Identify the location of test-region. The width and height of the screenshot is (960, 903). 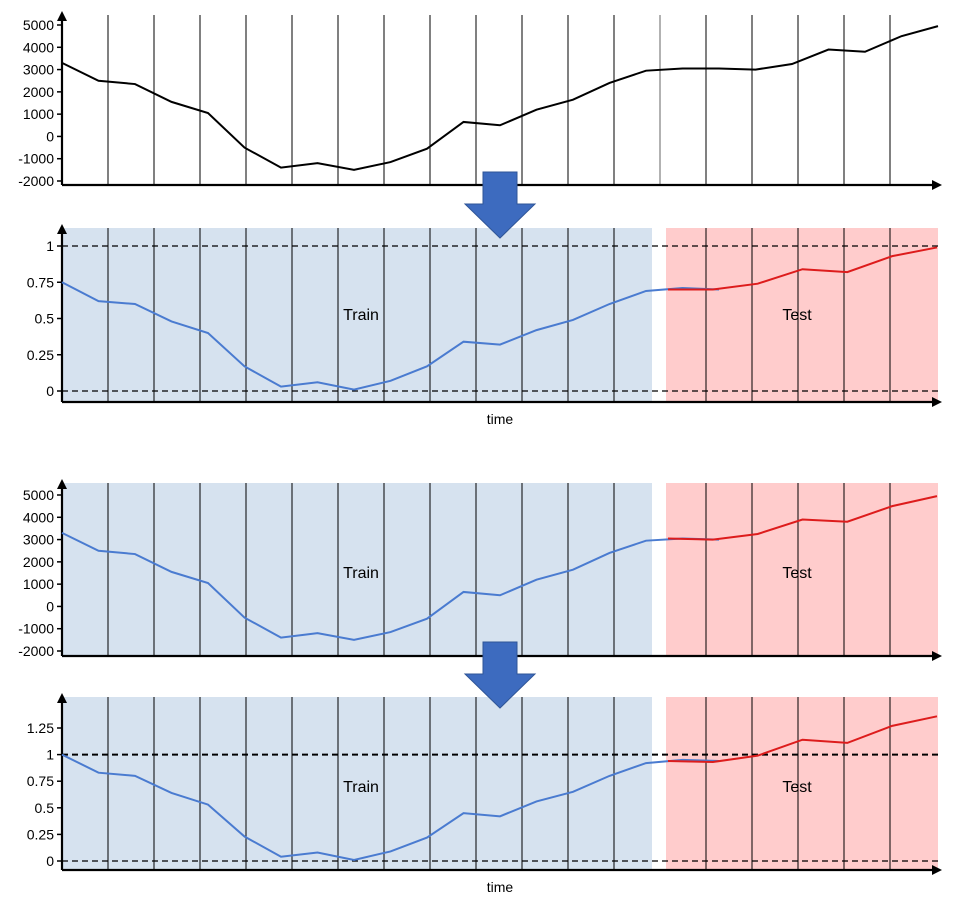
(802, 569).